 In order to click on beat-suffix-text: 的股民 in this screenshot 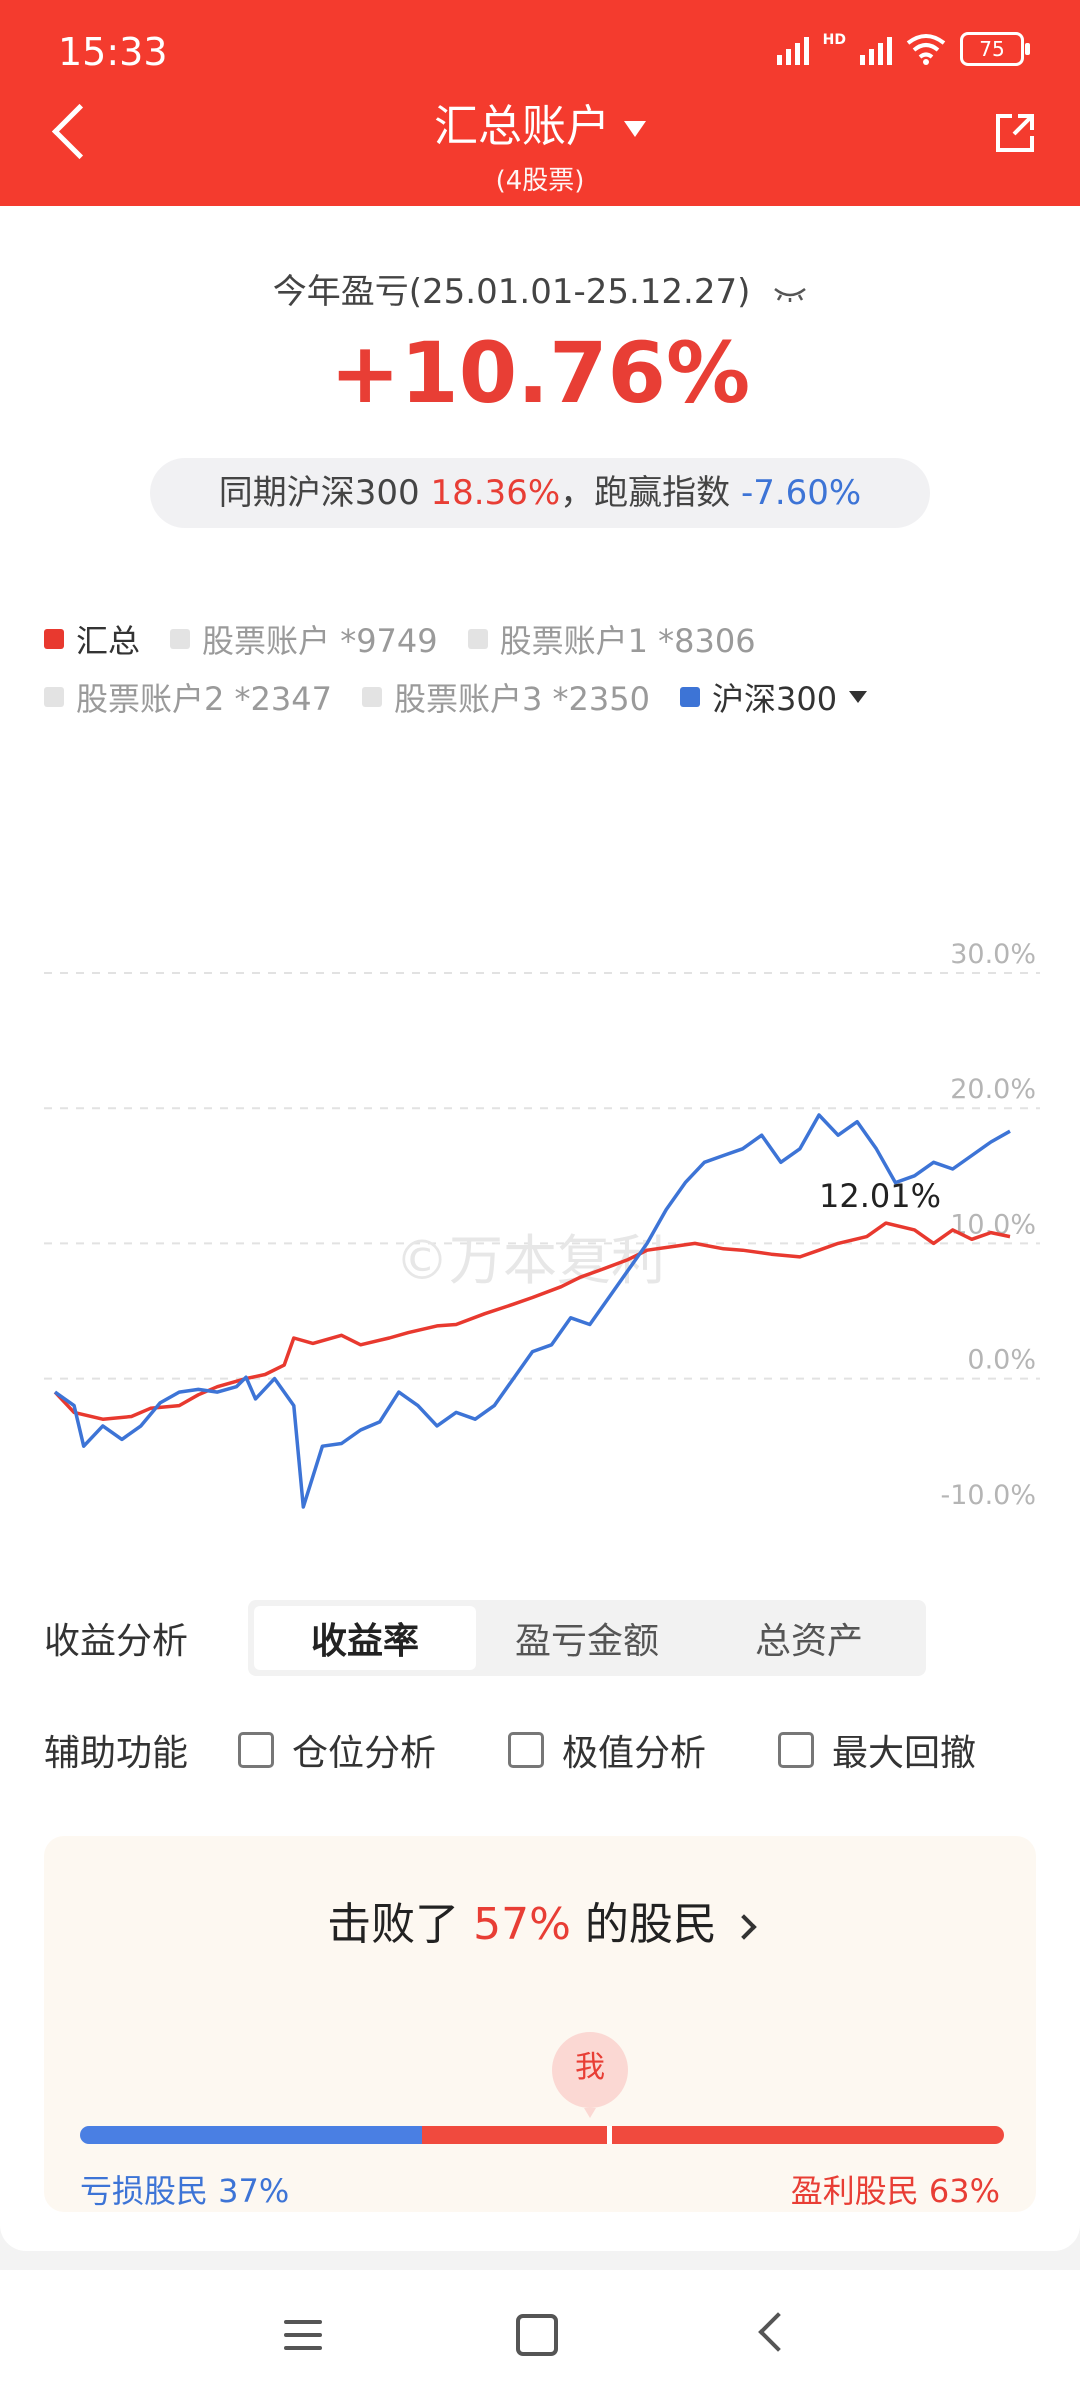, I will do `click(650, 1924)`.